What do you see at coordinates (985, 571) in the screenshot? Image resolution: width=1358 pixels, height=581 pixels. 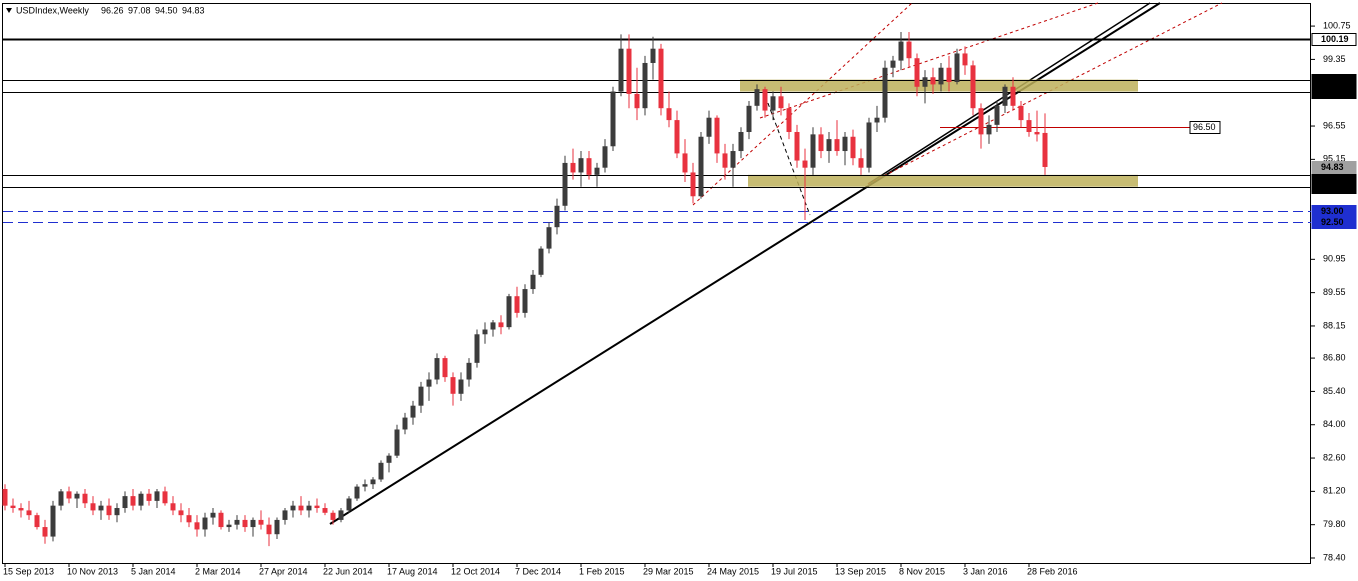 I see `x-tick-label: 3 Jan 2016` at bounding box center [985, 571].